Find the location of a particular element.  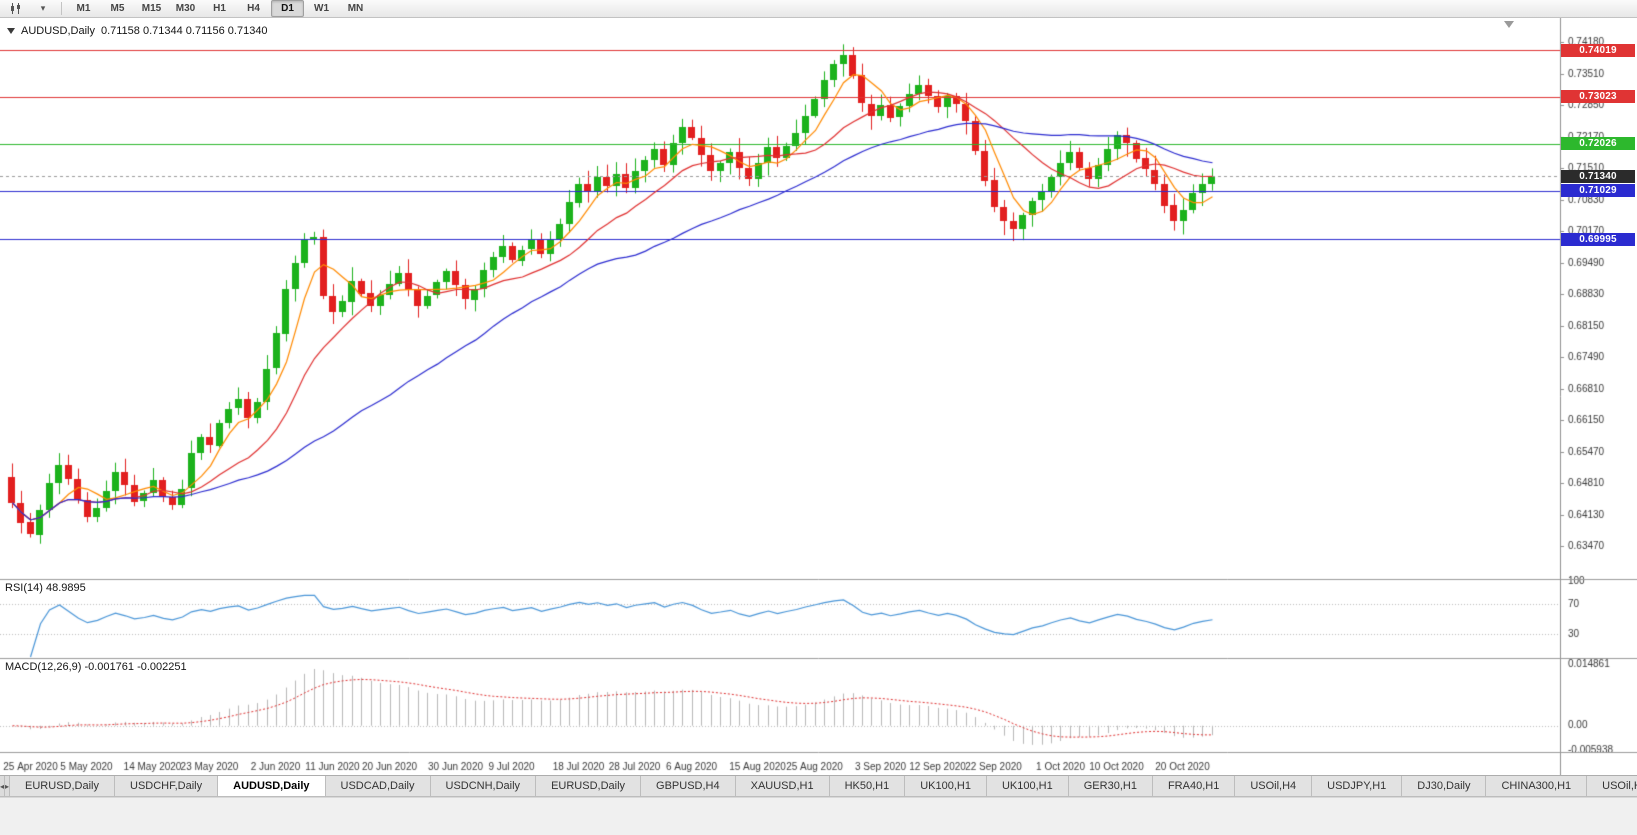

chart-tab-dj30-daily: DJ30,Daily is located at coordinates (1444, 786).